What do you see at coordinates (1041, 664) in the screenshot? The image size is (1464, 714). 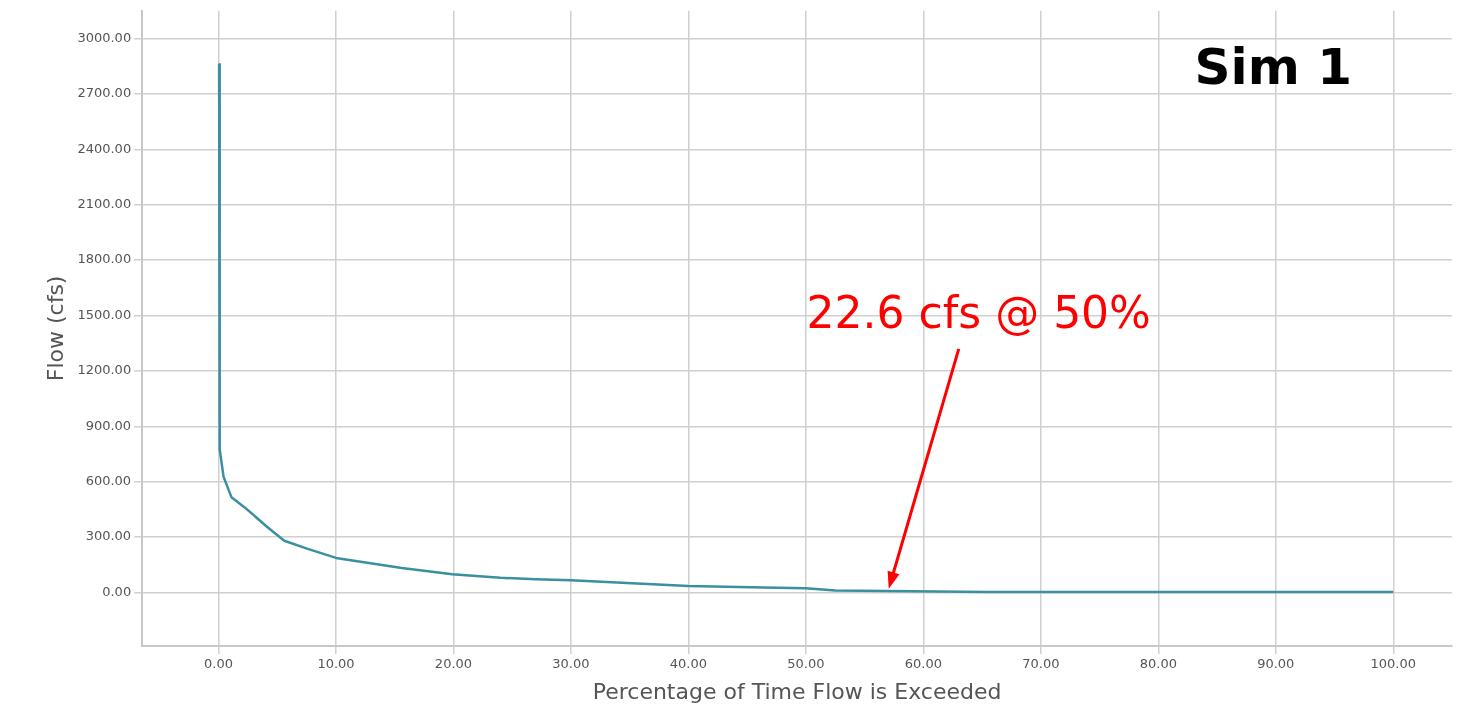 I see `x-tick-label: 70.00` at bounding box center [1041, 664].